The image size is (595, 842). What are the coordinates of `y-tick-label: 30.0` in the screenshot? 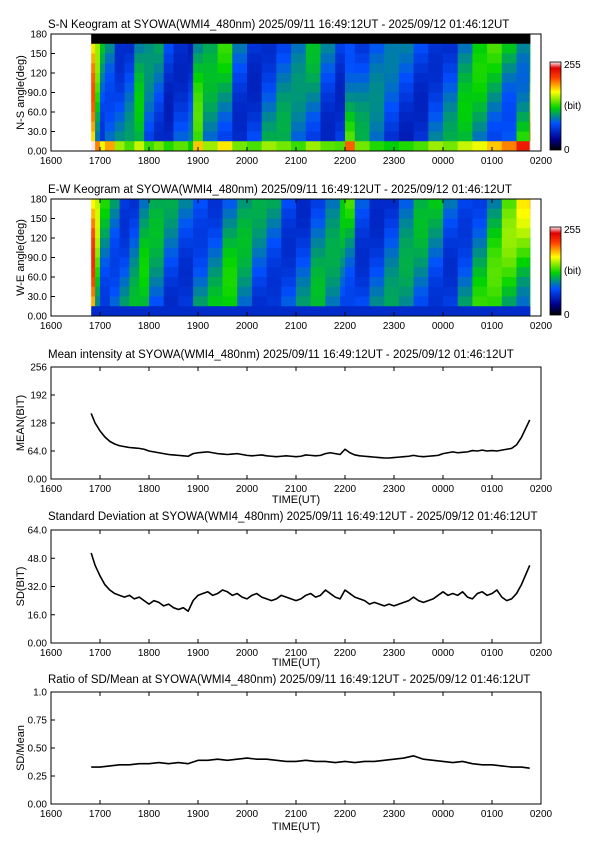 It's located at (38, 132).